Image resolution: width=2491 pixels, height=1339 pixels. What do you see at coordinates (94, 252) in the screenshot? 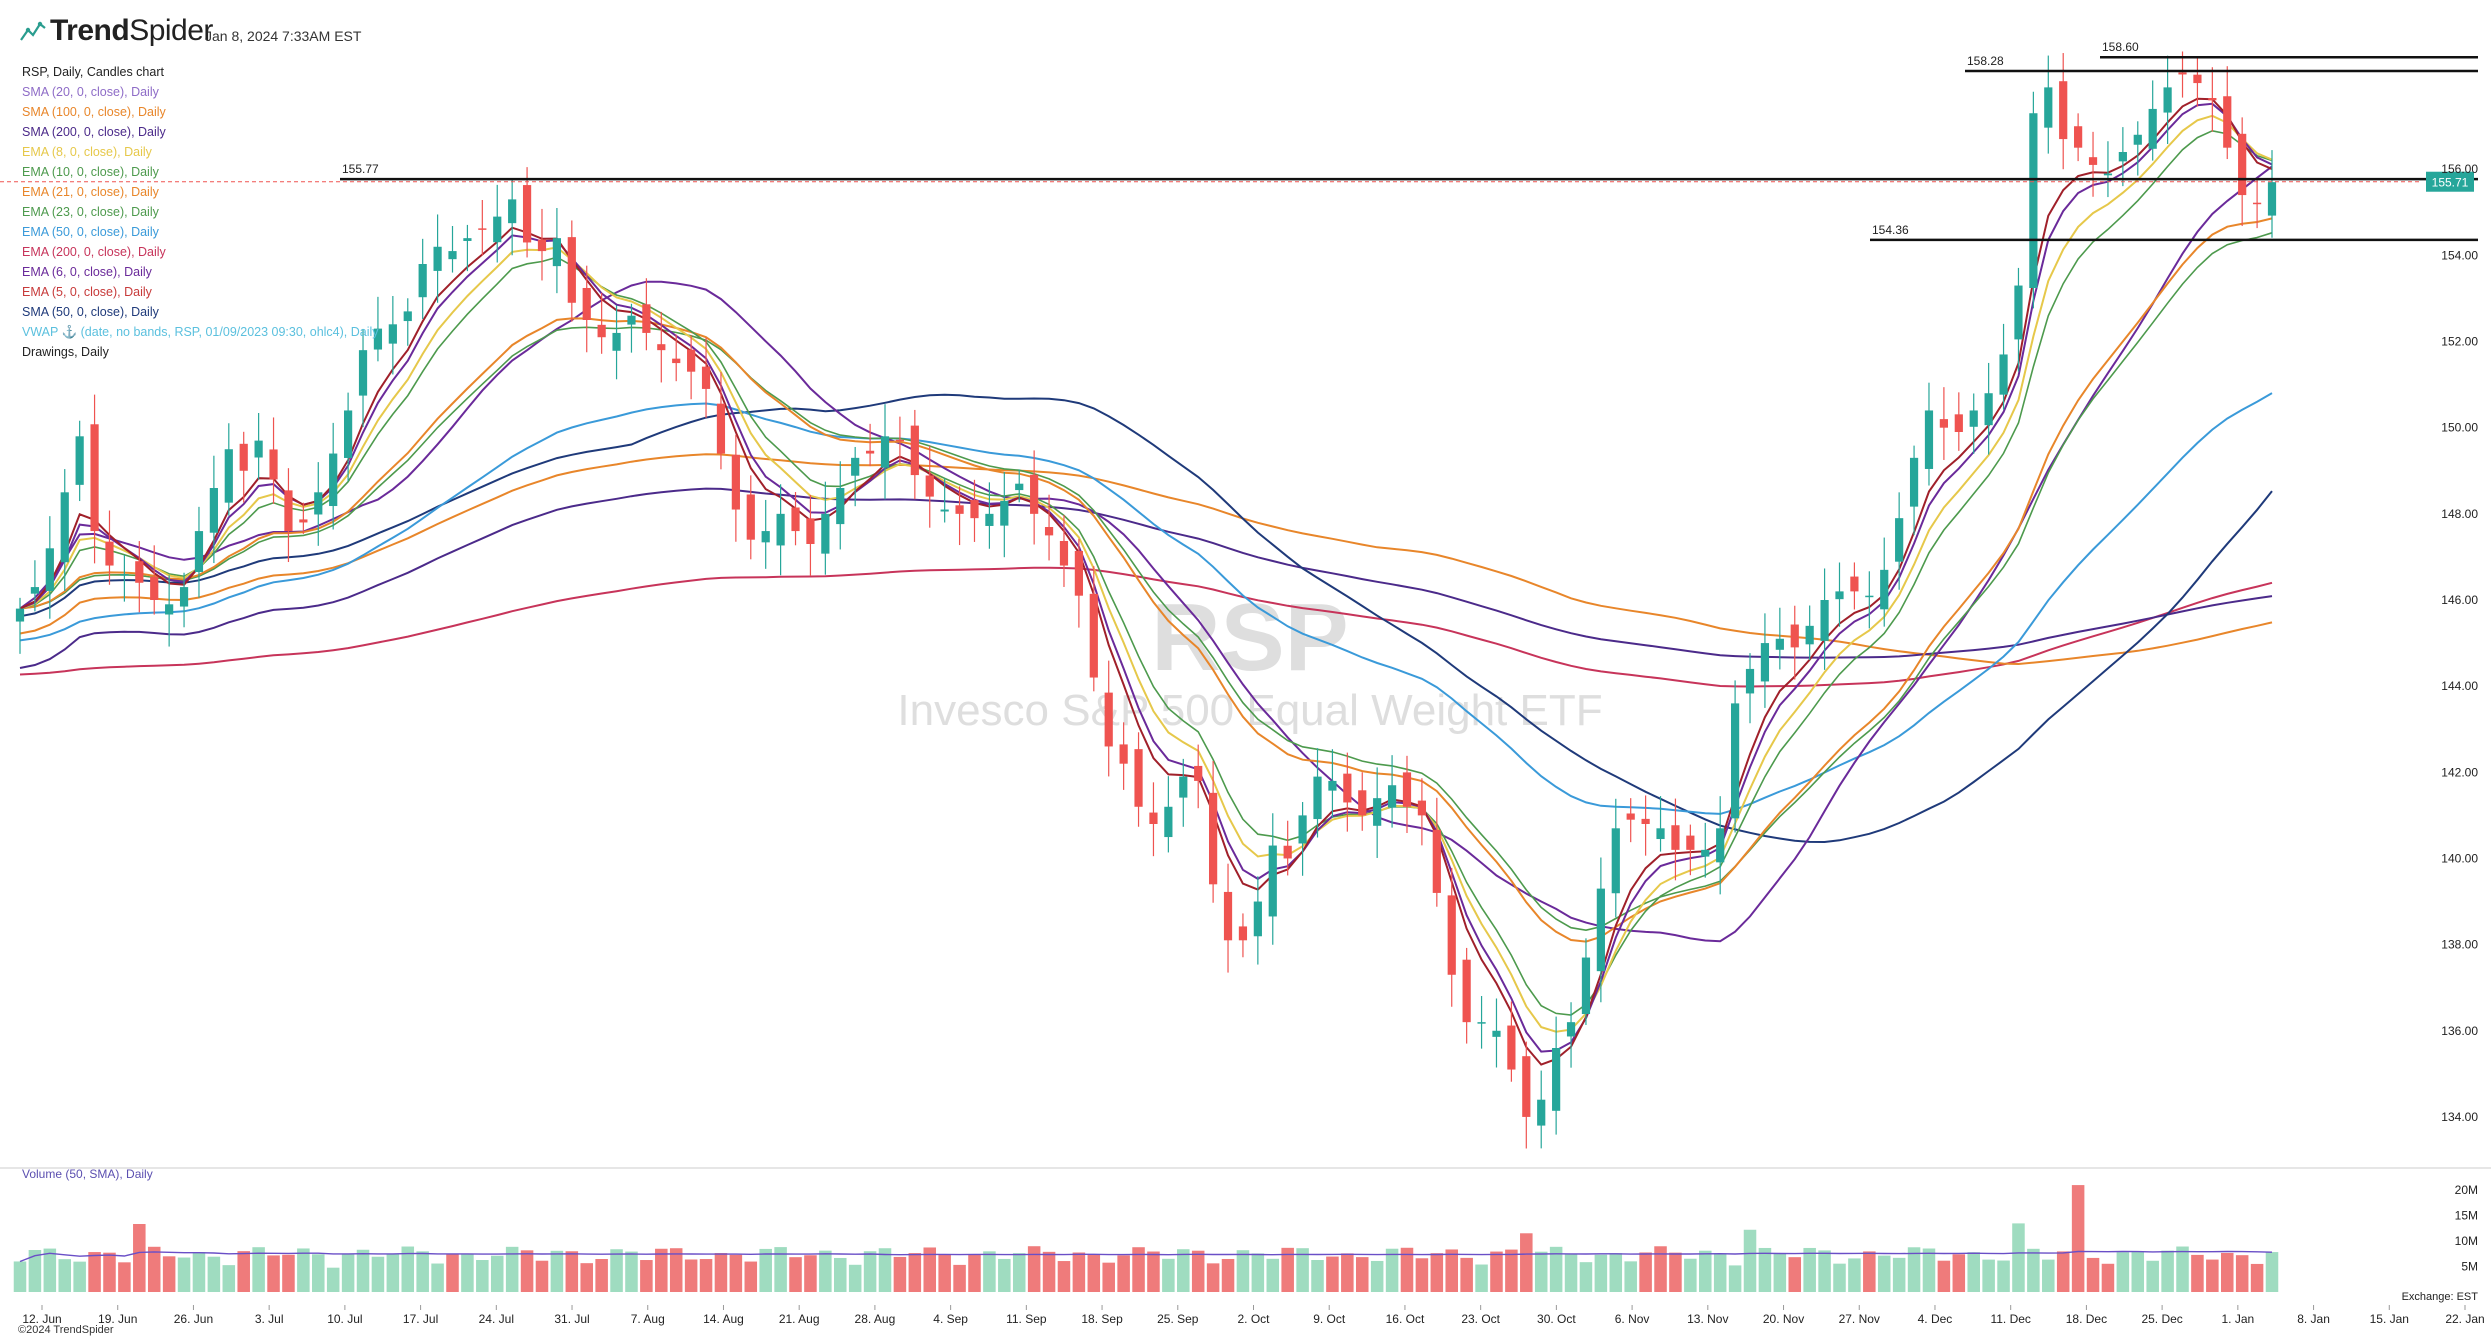
I see `legend-item: EMA (200, 0, close), Daily` at bounding box center [94, 252].